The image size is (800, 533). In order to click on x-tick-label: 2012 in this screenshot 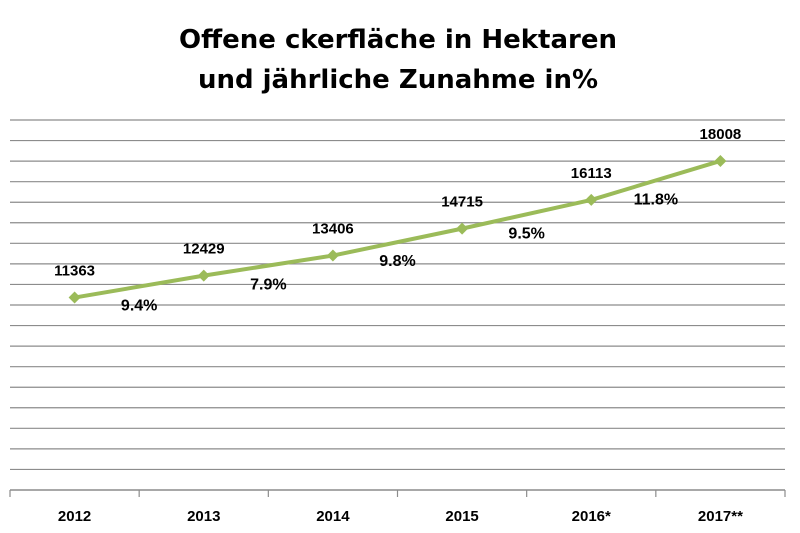, I will do `click(74, 516)`.